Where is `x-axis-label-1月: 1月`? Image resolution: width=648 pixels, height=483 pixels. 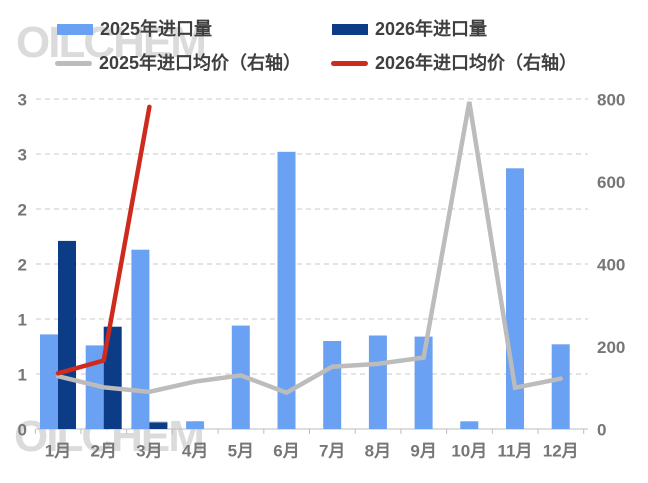 x-axis-label-1月: 1月 is located at coordinates (58, 451).